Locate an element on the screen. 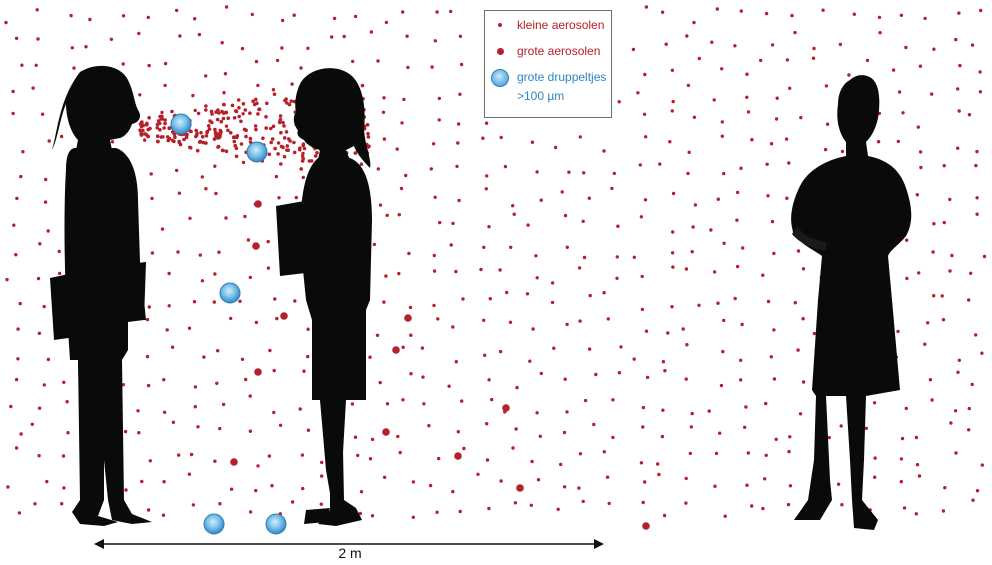  legend-label: grote aerosolen is located at coordinates (559, 51).